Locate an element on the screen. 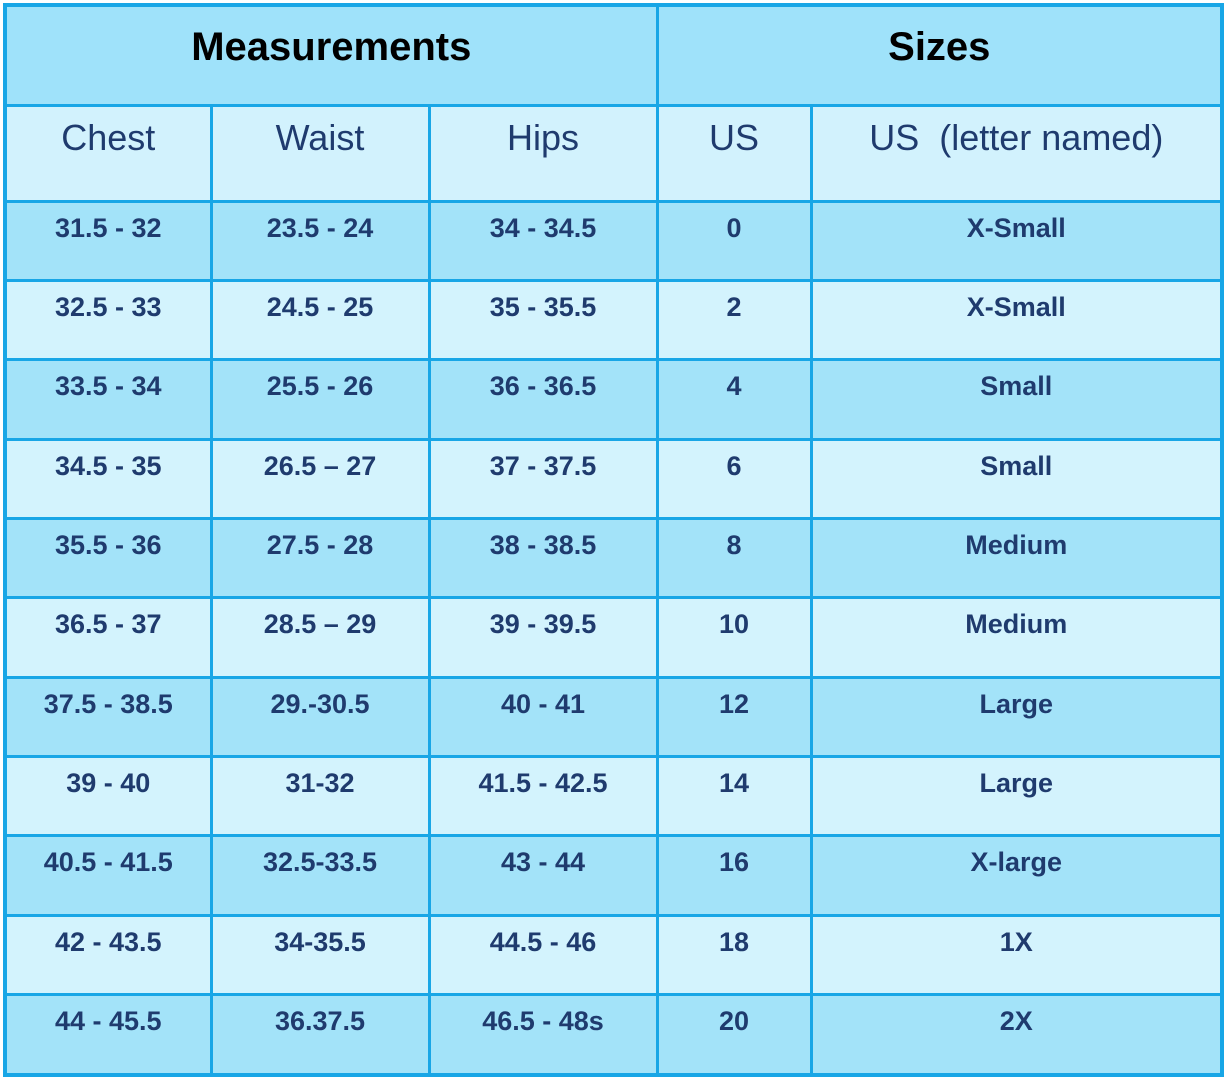 Image resolution: width=1225 pixels, height=1080 pixels. hips-cell: 38 - 38.5 is located at coordinates (543, 558).